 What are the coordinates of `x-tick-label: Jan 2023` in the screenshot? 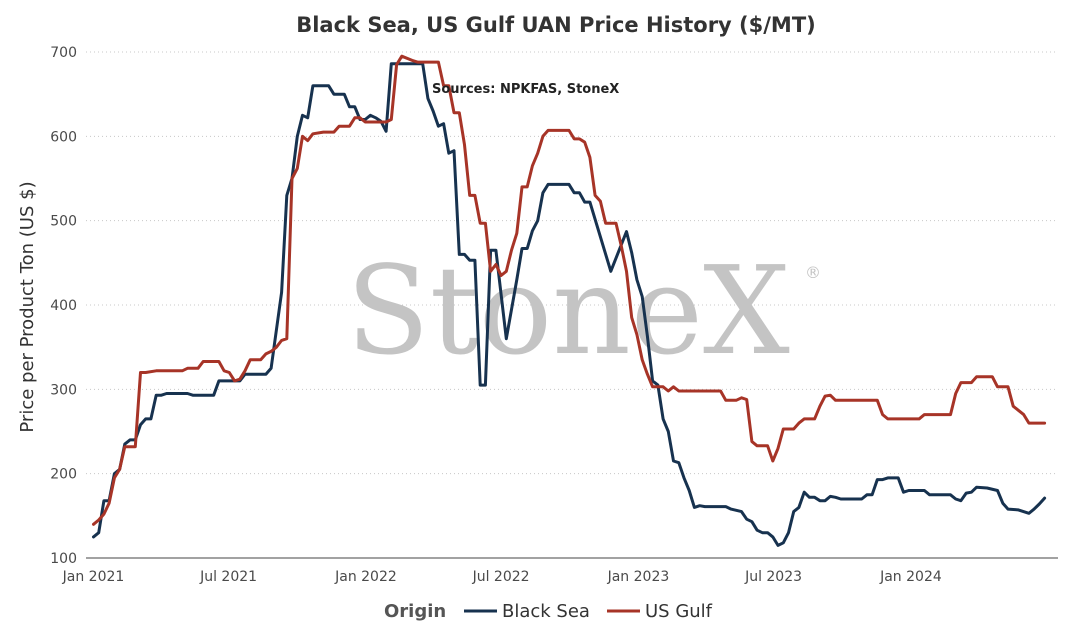 It's located at (638, 577).